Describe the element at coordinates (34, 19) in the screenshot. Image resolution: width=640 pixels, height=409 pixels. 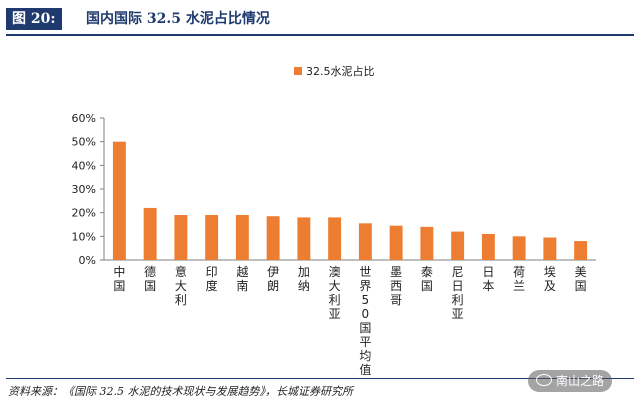
I see `figure-label: 图 20:` at that location.